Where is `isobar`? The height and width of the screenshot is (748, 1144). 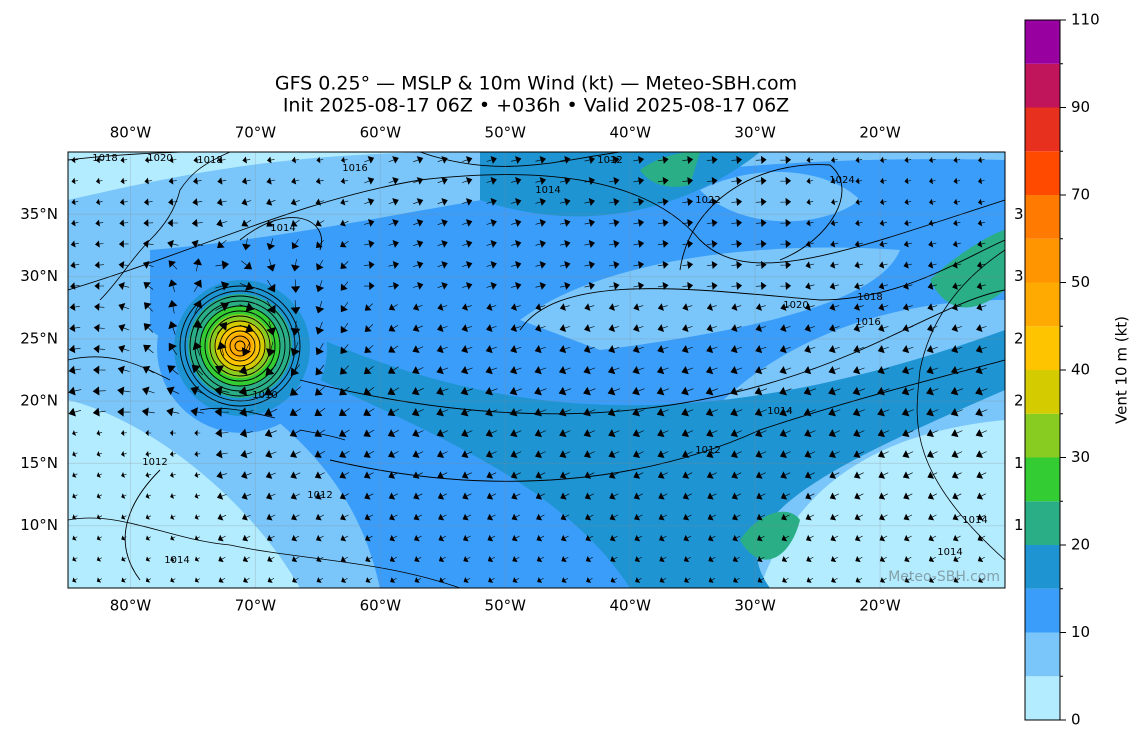 isobar is located at coordinates (240, 346).